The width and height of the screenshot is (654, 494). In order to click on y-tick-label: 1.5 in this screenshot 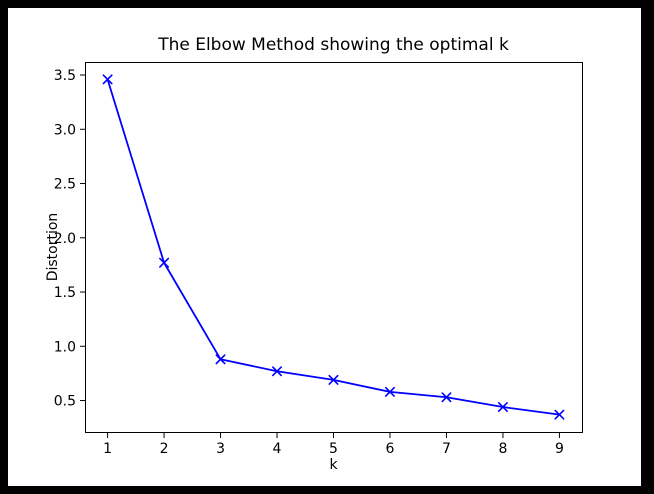, I will do `click(65, 293)`.